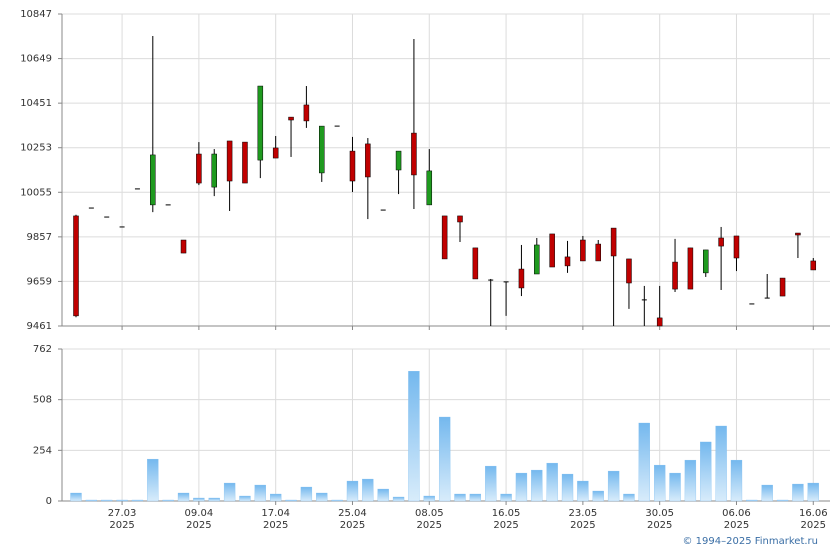 The height and width of the screenshot is (554, 840). I want to click on x-tick-label: 06.06, so click(736, 513).